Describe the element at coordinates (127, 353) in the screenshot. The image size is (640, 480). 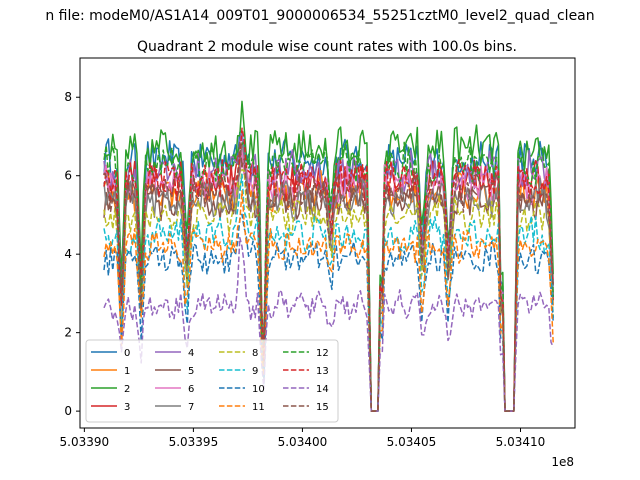
I see `legend-label: 0` at that location.